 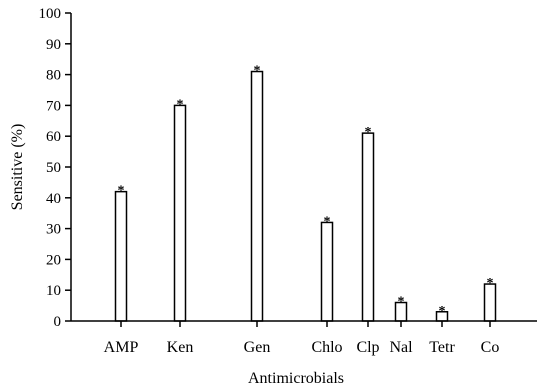 I want to click on bar-gen, so click(x=257, y=196).